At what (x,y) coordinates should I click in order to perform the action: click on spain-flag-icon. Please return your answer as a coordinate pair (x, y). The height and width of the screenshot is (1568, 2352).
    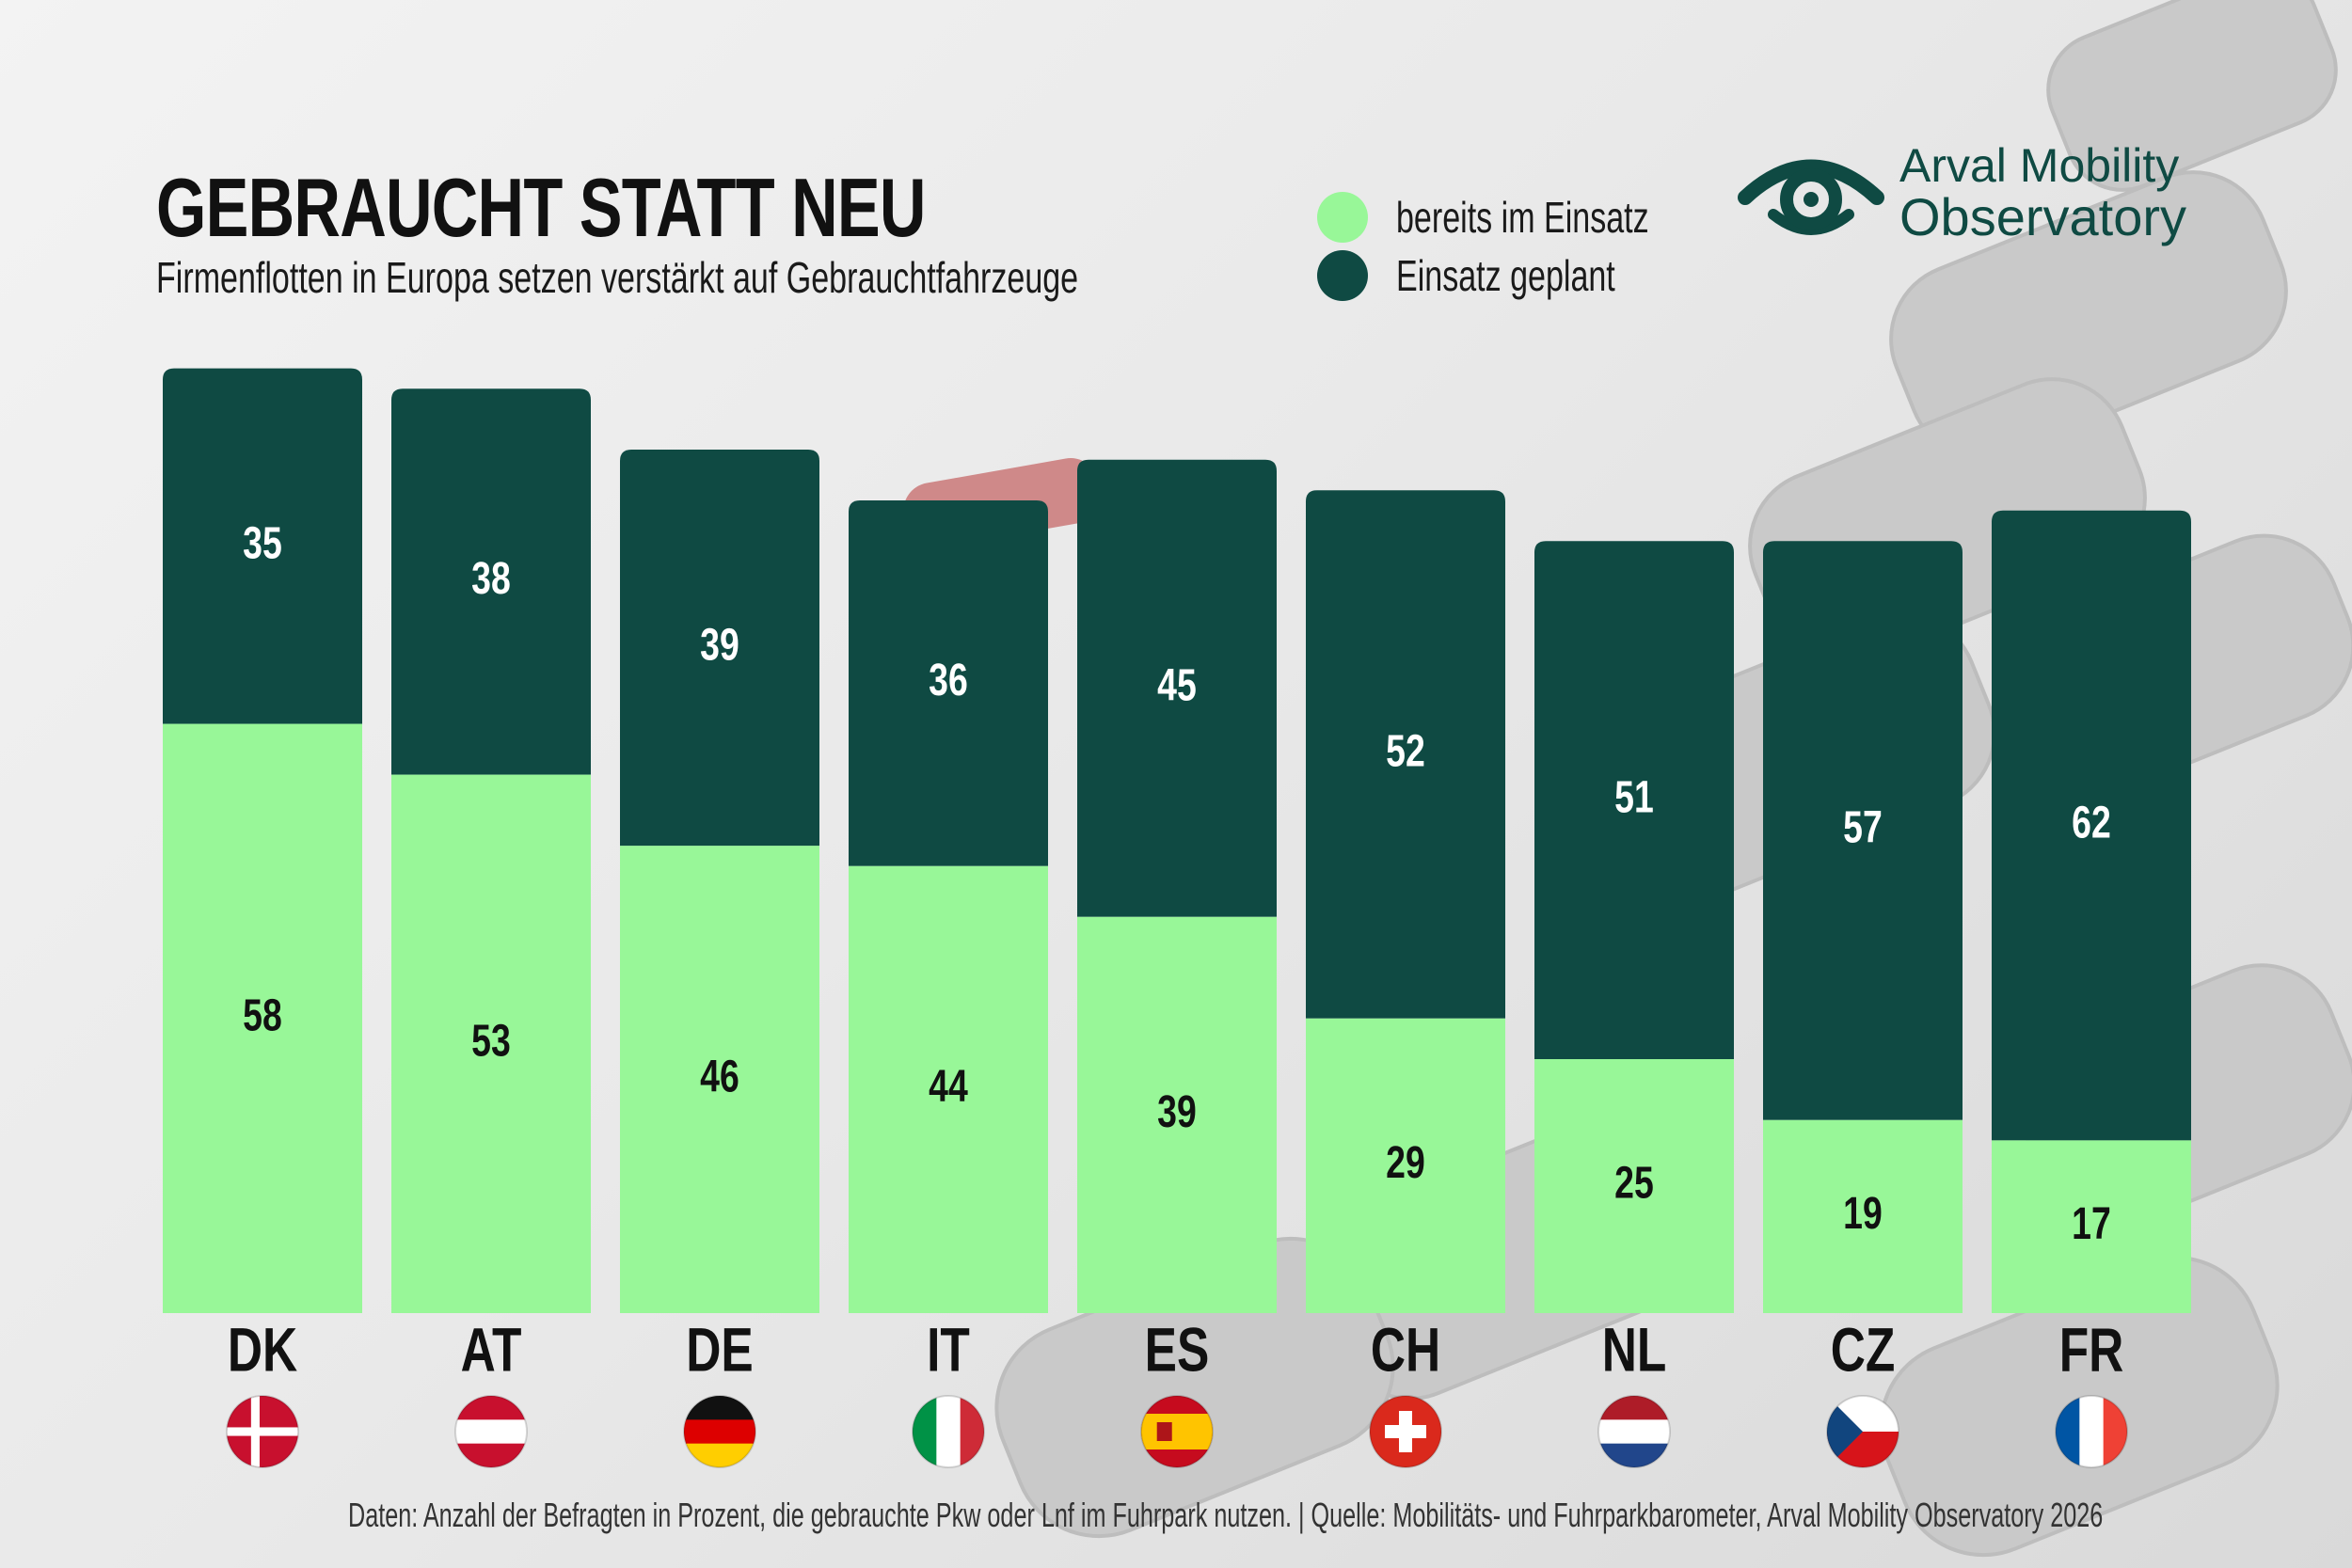
    Looking at the image, I should click on (1177, 1431).